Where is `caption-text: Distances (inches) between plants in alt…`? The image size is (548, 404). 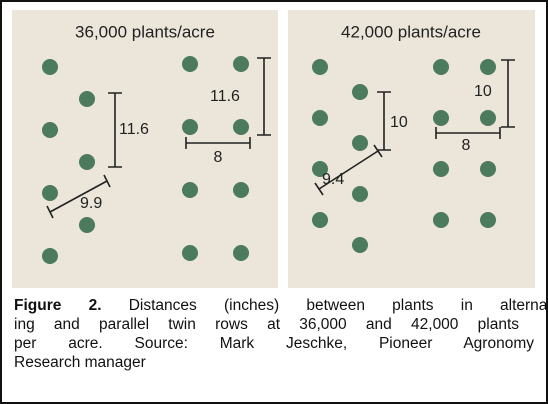 caption-text: Distances (inches) between plants in alt… is located at coordinates (338, 305).